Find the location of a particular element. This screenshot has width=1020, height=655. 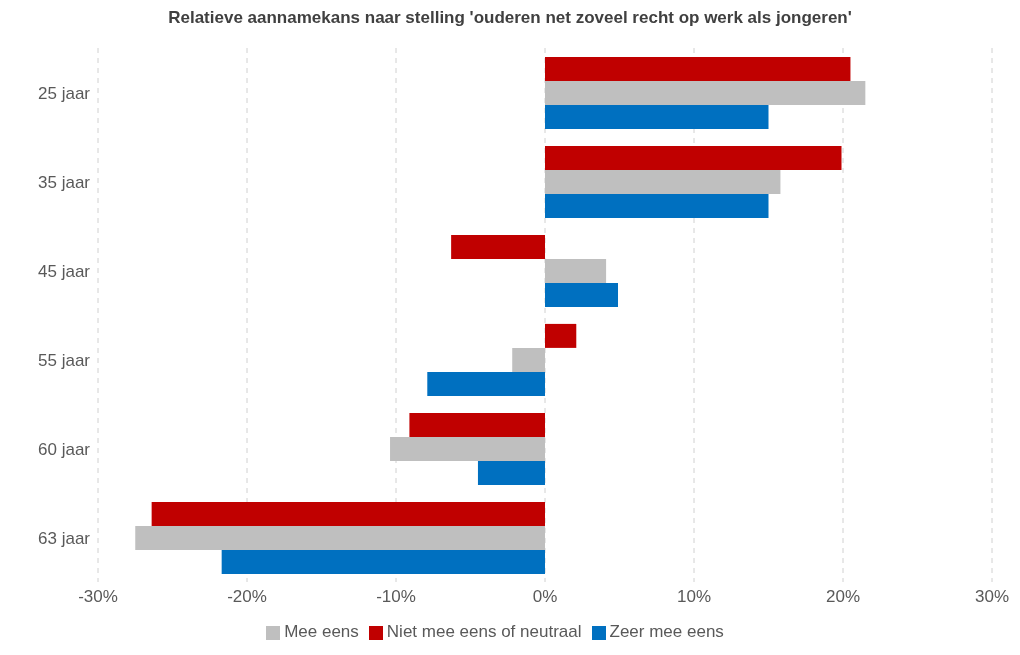

x-tick-label: -30% is located at coordinates (98, 597).